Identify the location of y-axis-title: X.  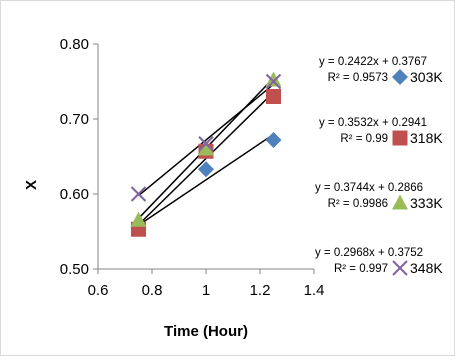
(31, 185).